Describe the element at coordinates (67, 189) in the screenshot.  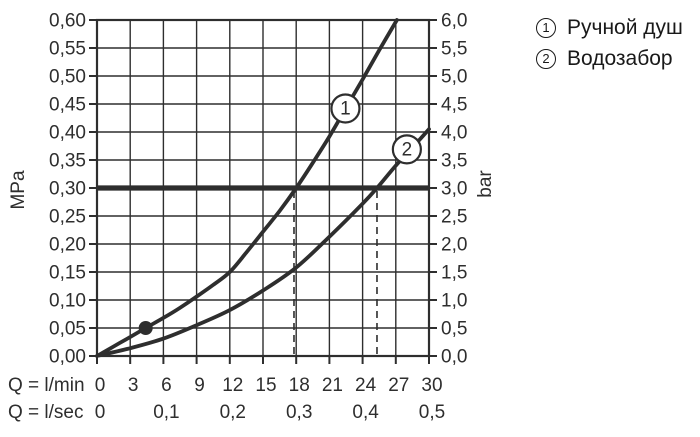
I see `y-left-tick-label: 0,30` at that location.